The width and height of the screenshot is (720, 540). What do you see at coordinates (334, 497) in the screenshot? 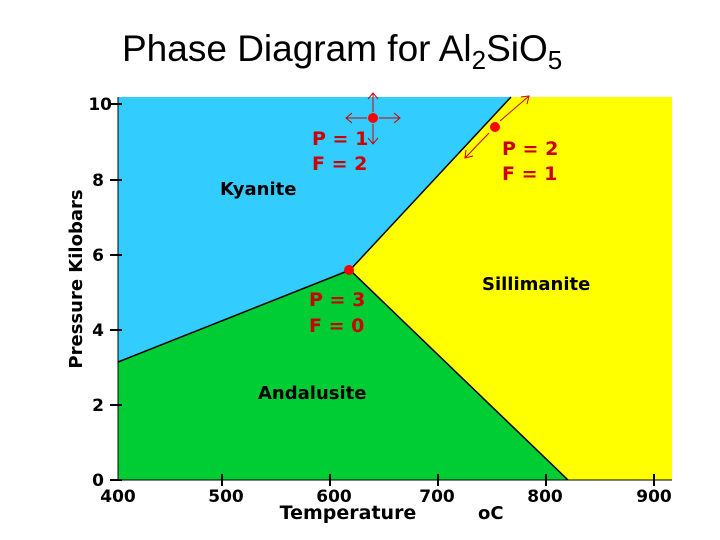
I see `x-tick-label-600: 600` at bounding box center [334, 497].